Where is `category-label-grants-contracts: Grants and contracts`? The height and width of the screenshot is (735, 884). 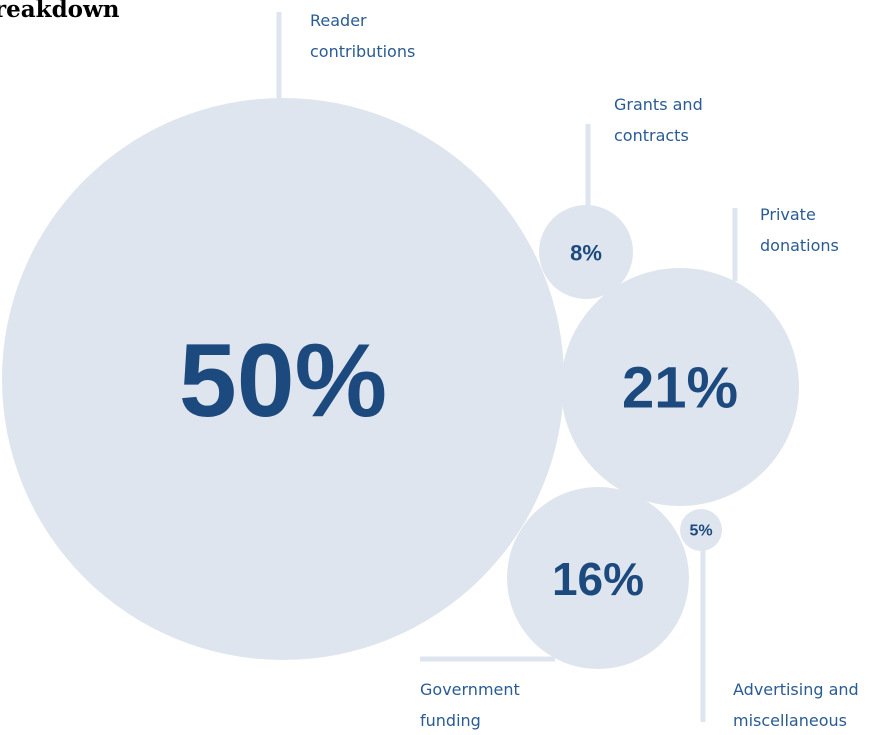
category-label-grants-contracts: Grants and contracts is located at coordinates (658, 120).